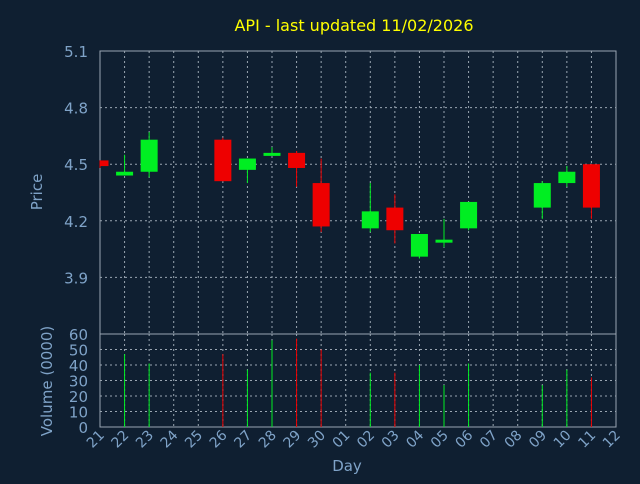 This screenshot has width=640, height=484. I want to click on day-tick-label: 25, so click(194, 440).